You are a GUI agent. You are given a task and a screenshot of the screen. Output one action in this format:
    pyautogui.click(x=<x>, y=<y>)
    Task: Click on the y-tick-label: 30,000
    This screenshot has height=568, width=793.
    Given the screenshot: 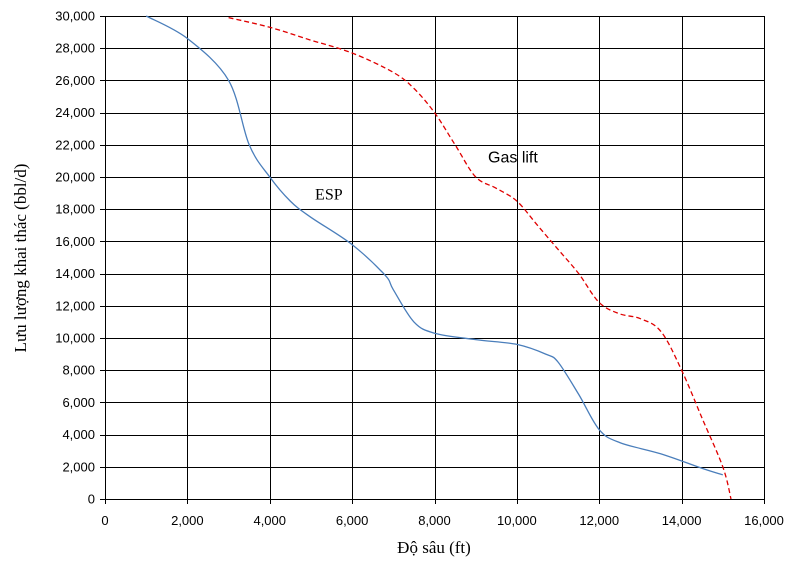 What is the action you would take?
    pyautogui.click(x=75, y=16)
    